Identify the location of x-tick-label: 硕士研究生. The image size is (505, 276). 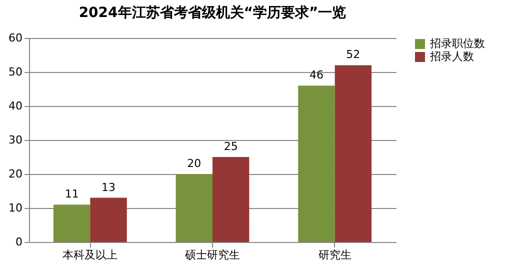
(212, 255).